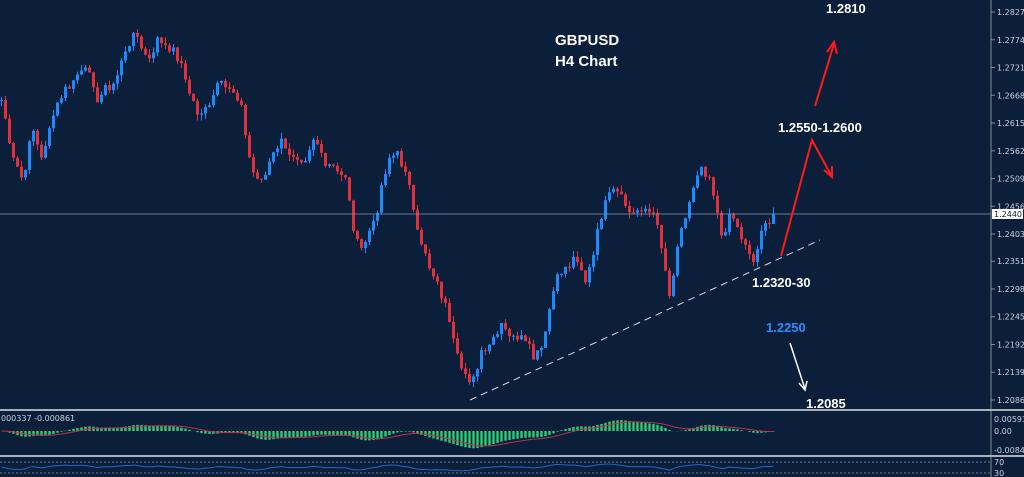 The width and height of the screenshot is (1024, 477). Describe the element at coordinates (645, 320) in the screenshot. I see `support-trendline` at that location.